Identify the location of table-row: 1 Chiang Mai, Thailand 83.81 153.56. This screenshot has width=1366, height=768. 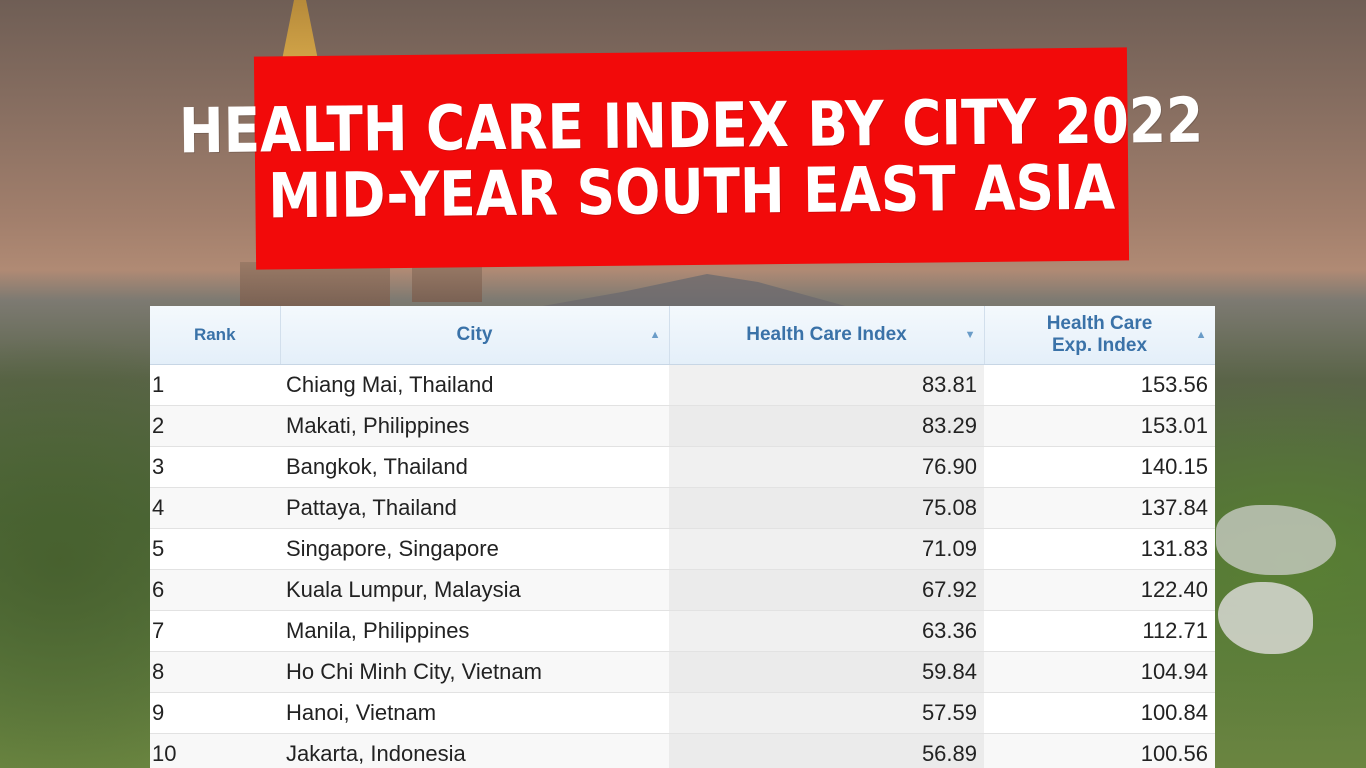
(682, 385).